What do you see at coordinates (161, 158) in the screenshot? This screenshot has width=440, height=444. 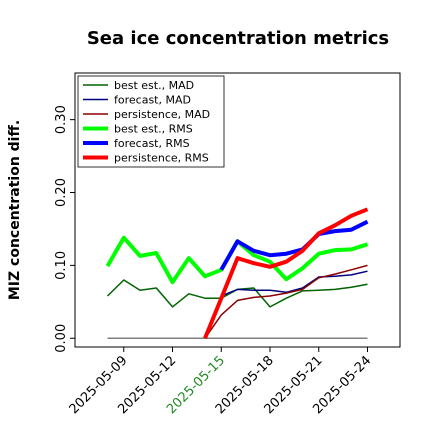 I see `legend-label: persistence, RMS` at bounding box center [161, 158].